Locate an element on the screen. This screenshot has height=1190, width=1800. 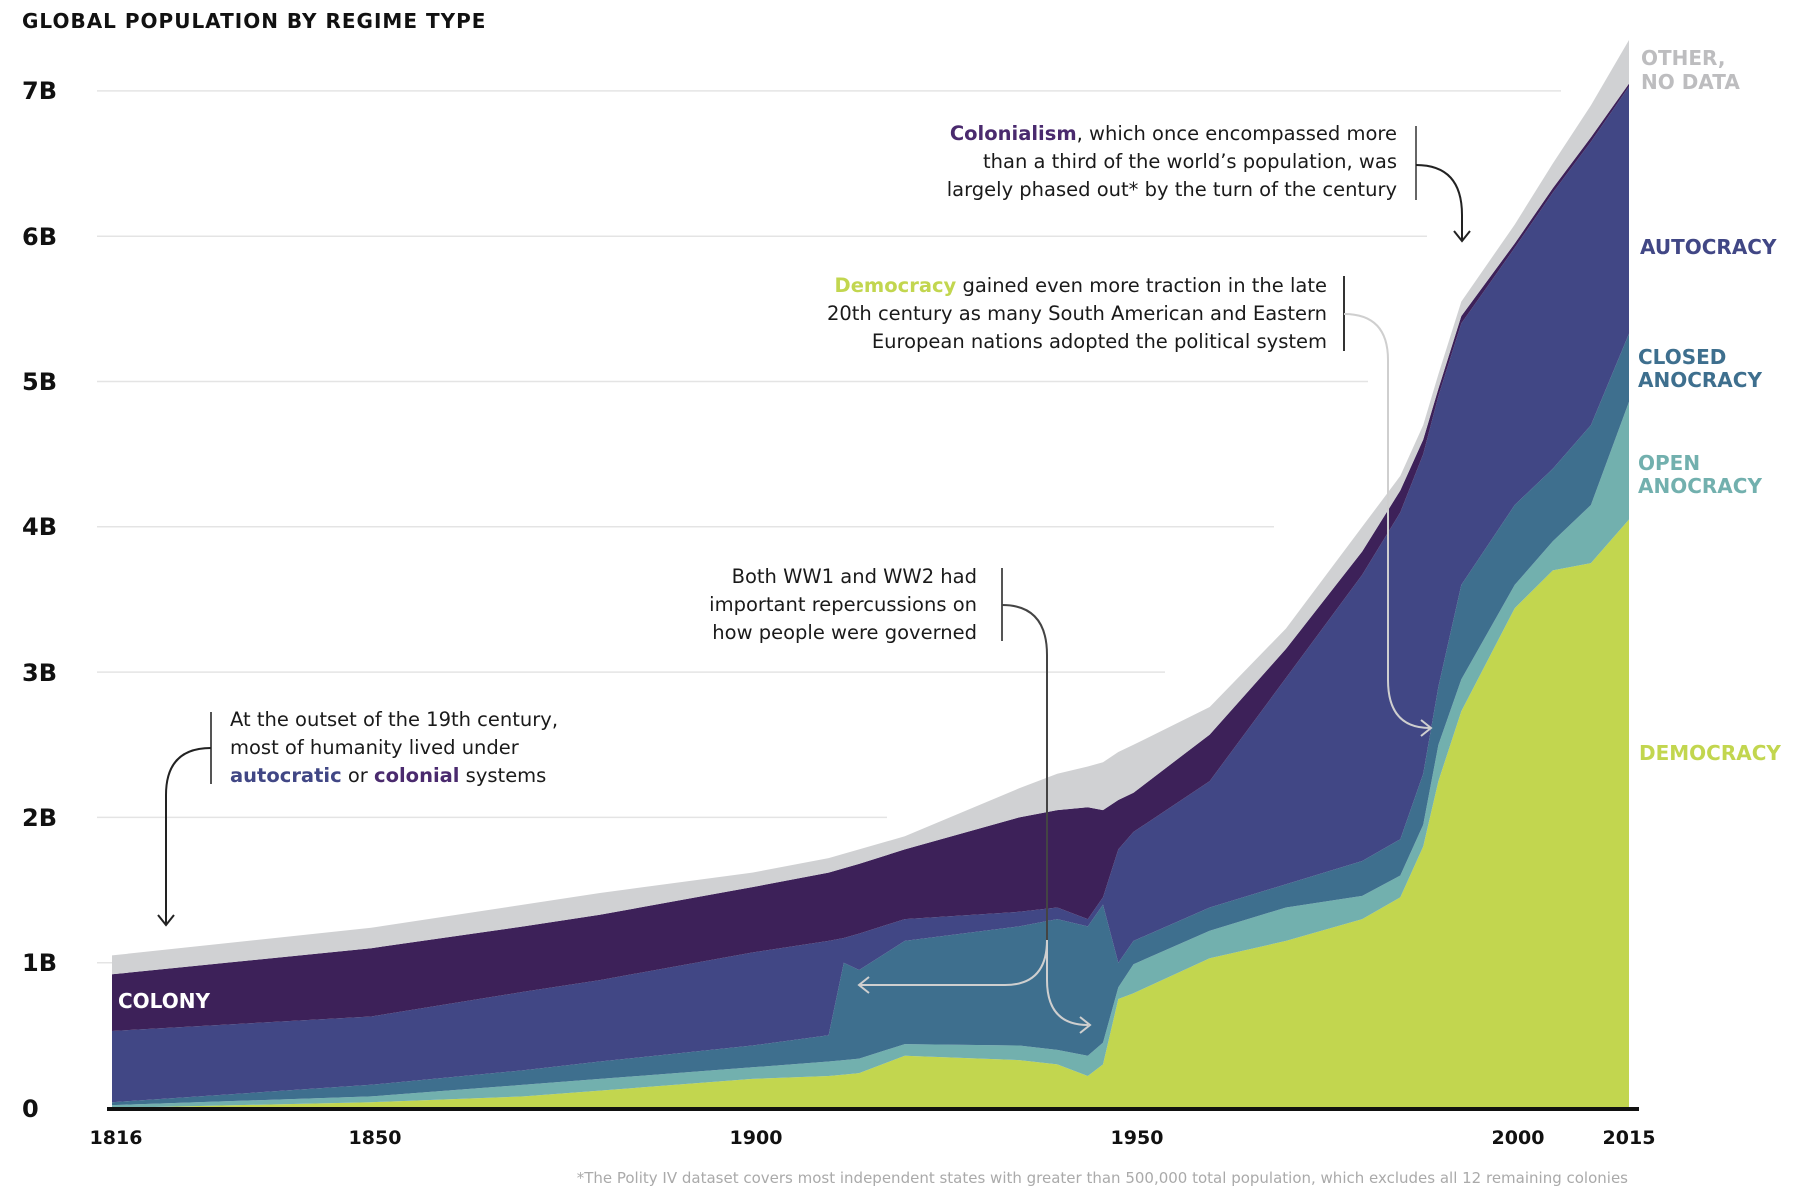
y-tick-5b: 5B is located at coordinates (39, 382).